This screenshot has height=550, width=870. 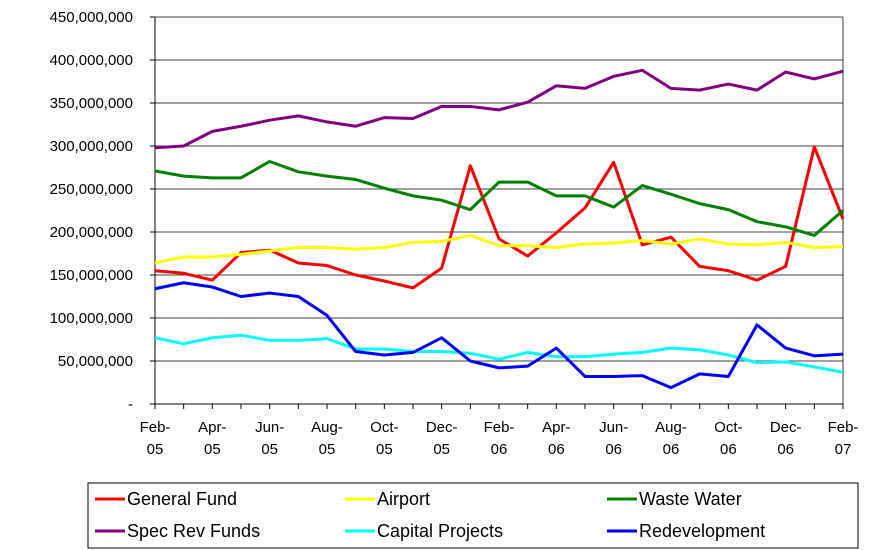 I want to click on y-tick-label: 400,000,000, so click(x=91, y=60).